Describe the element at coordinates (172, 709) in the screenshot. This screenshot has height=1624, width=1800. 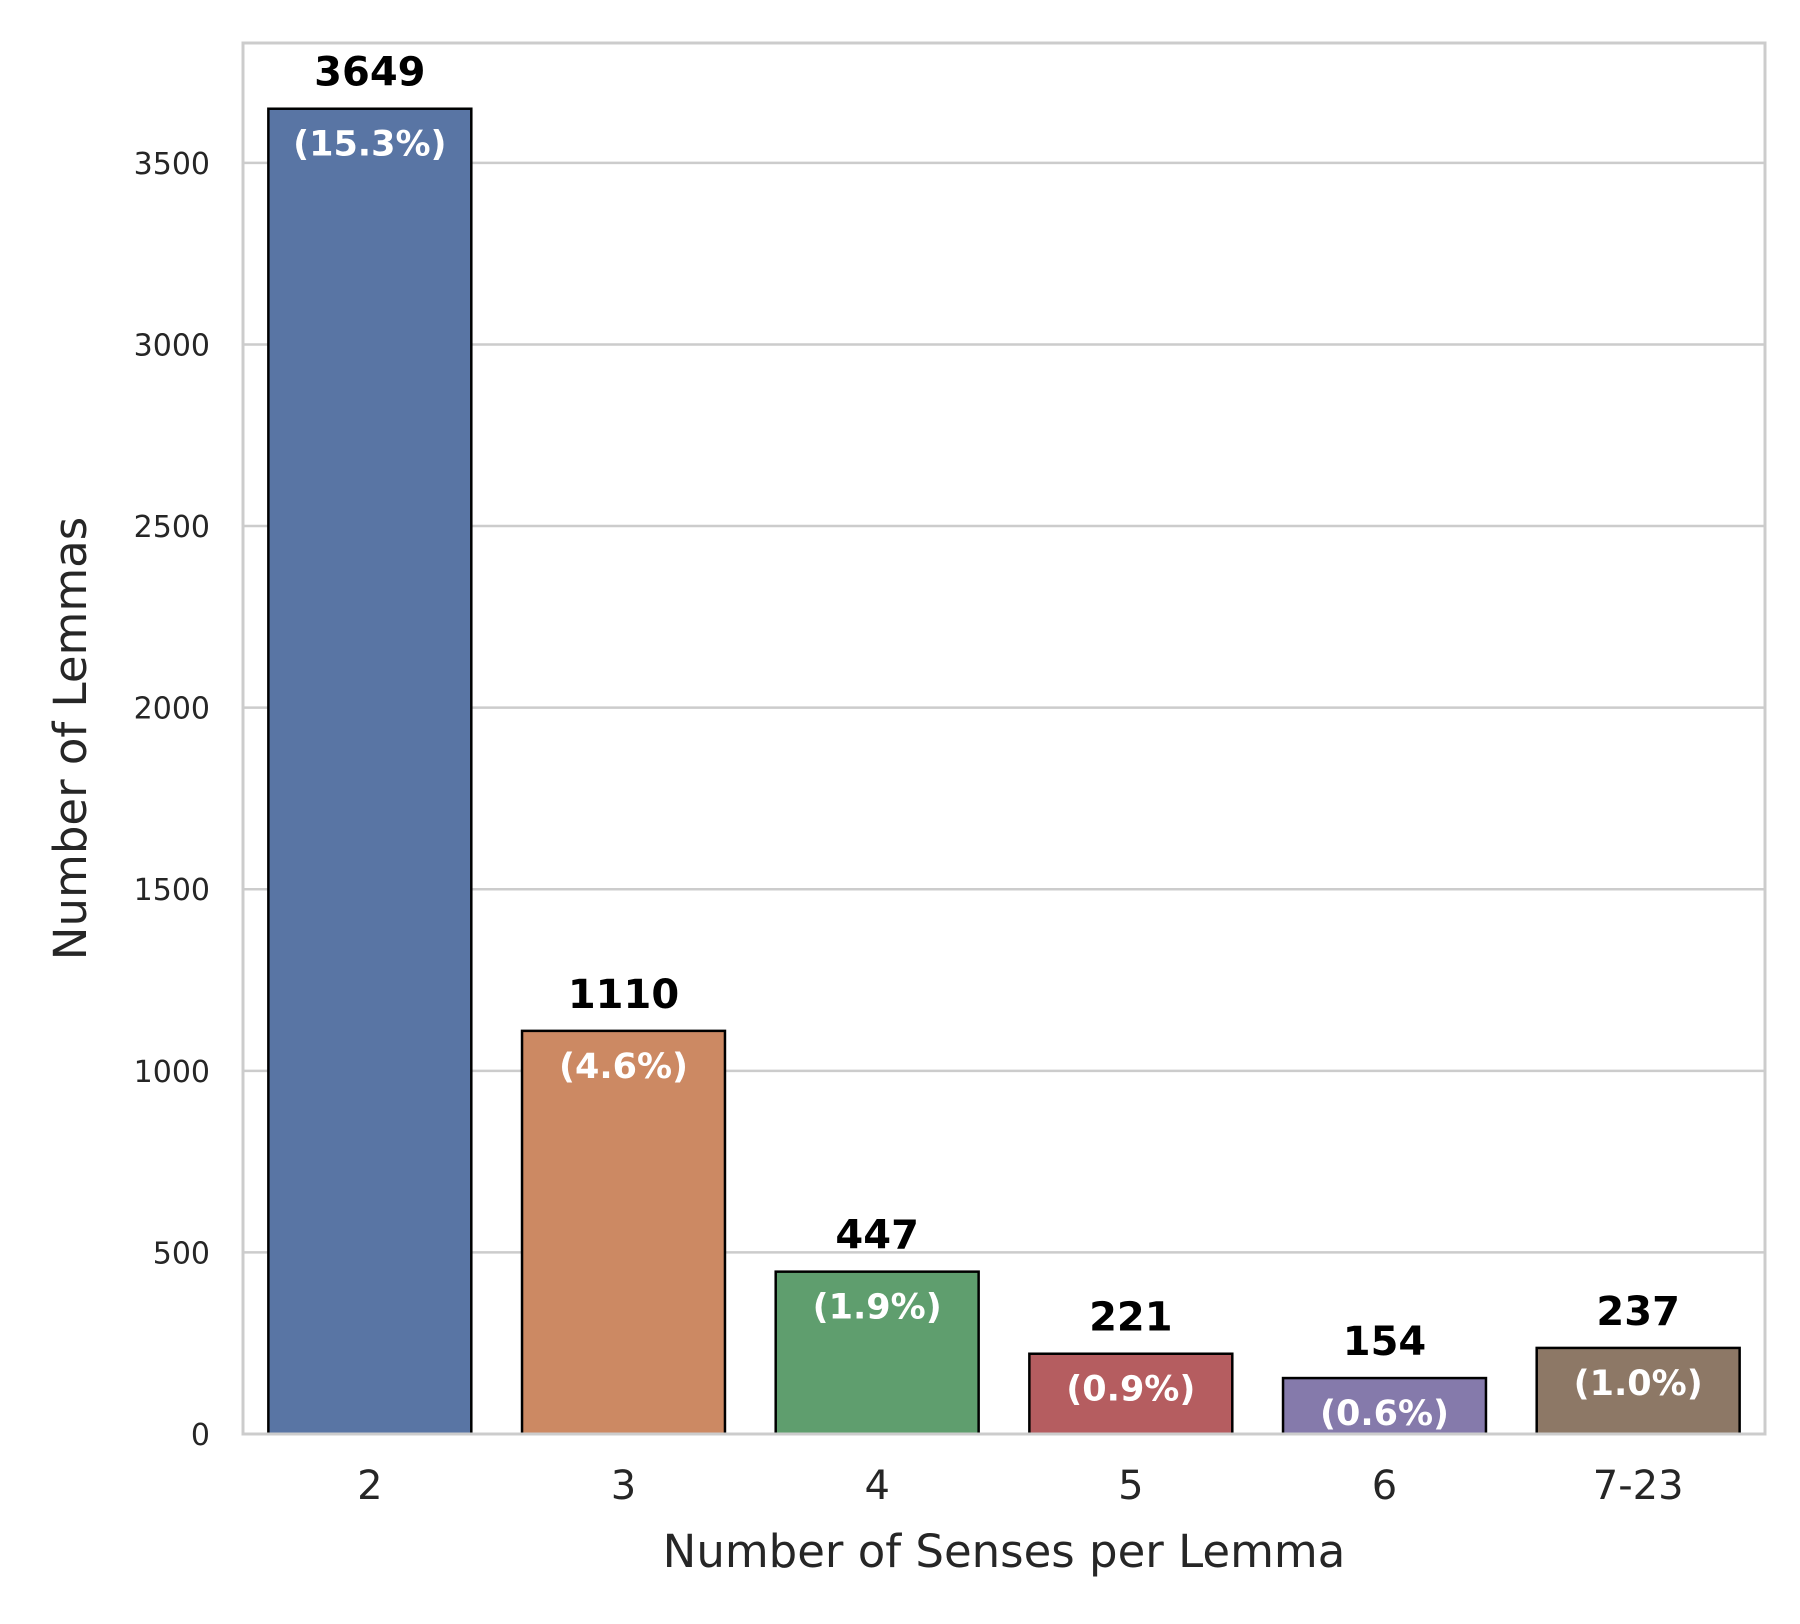
I see `y-tick-label: 2000` at that location.